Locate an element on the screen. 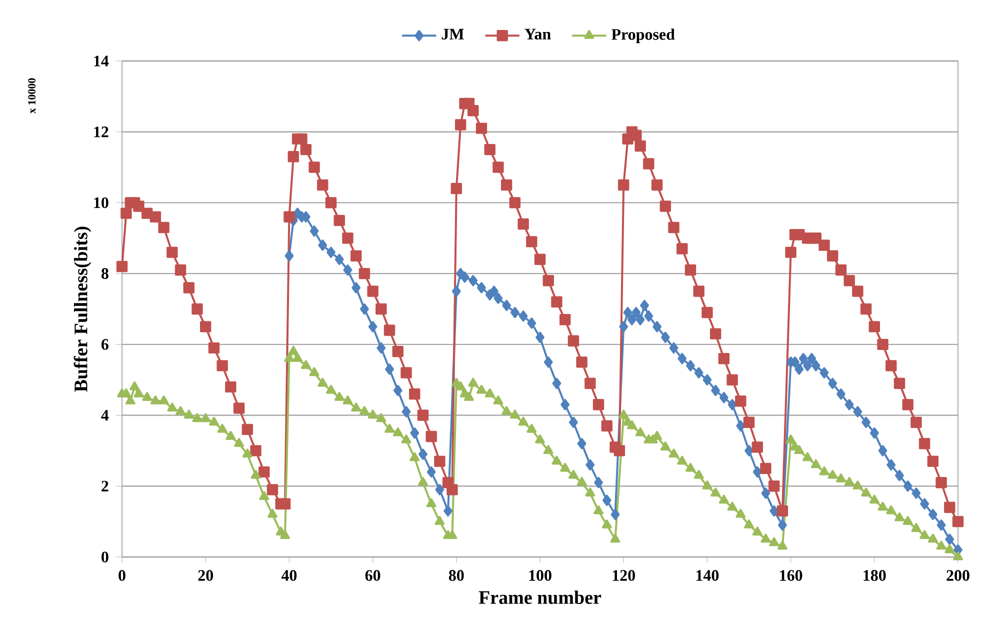  legend-label: JM is located at coordinates (453, 34).